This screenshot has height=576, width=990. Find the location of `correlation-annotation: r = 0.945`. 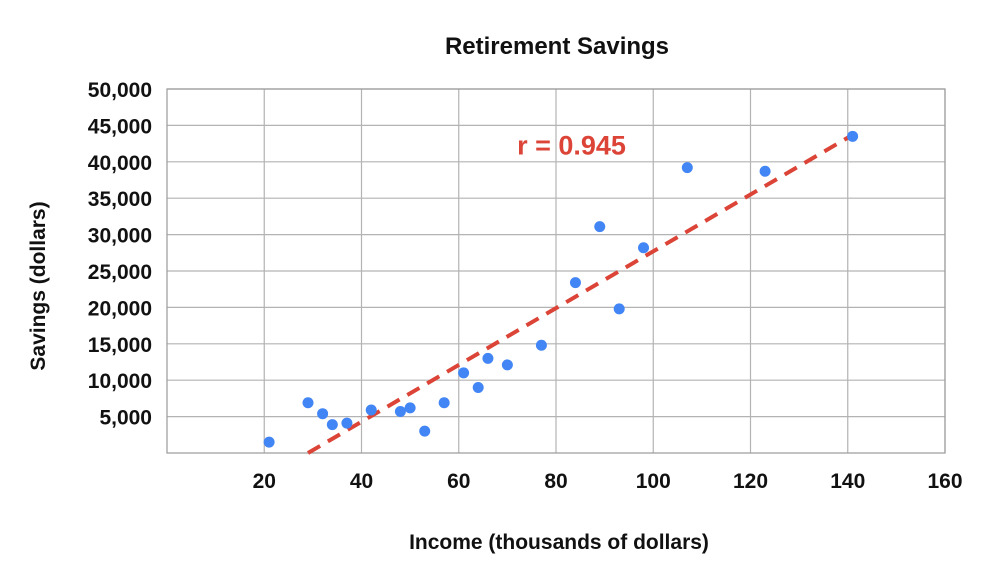

correlation-annotation: r = 0.945 is located at coordinates (571, 146).